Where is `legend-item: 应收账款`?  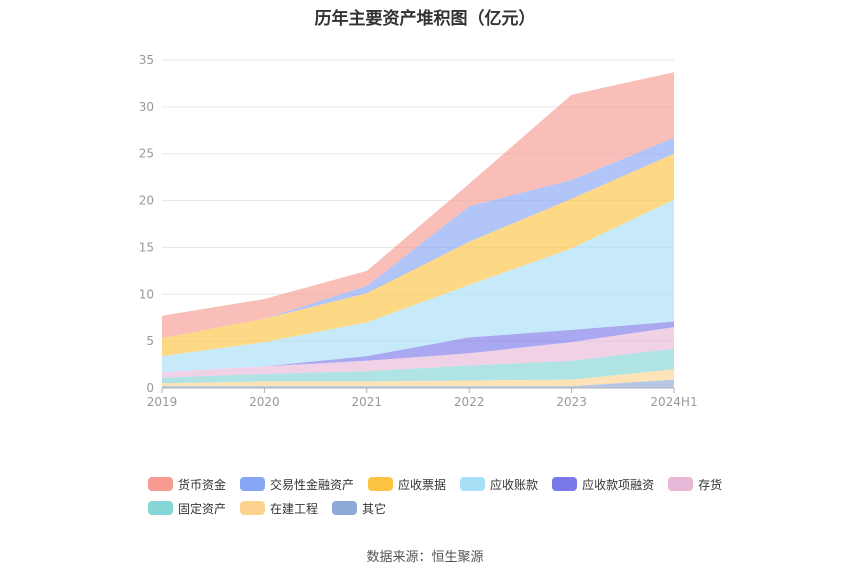 legend-item: 应收账款 is located at coordinates (499, 484).